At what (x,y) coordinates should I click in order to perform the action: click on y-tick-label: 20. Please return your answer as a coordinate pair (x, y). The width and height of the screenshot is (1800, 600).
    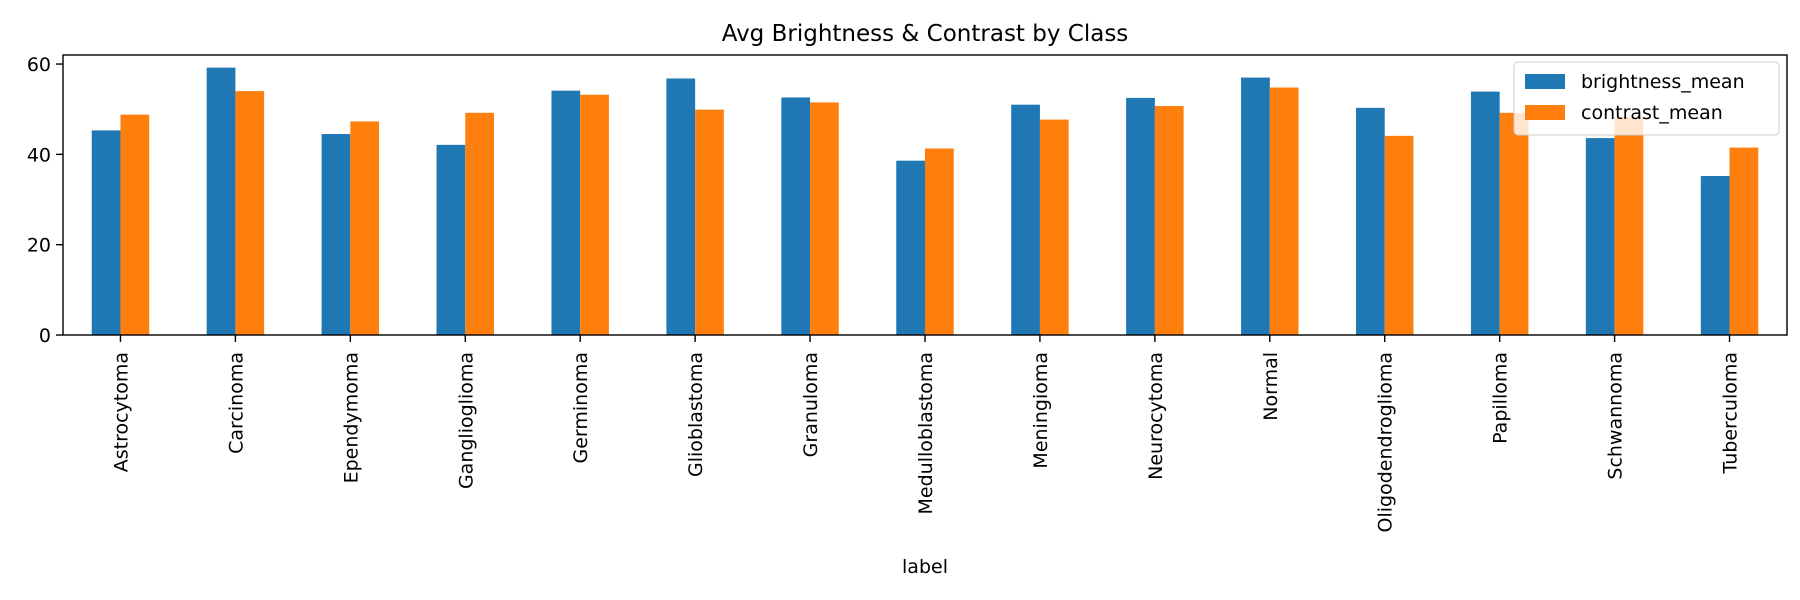
    Looking at the image, I should click on (39, 246).